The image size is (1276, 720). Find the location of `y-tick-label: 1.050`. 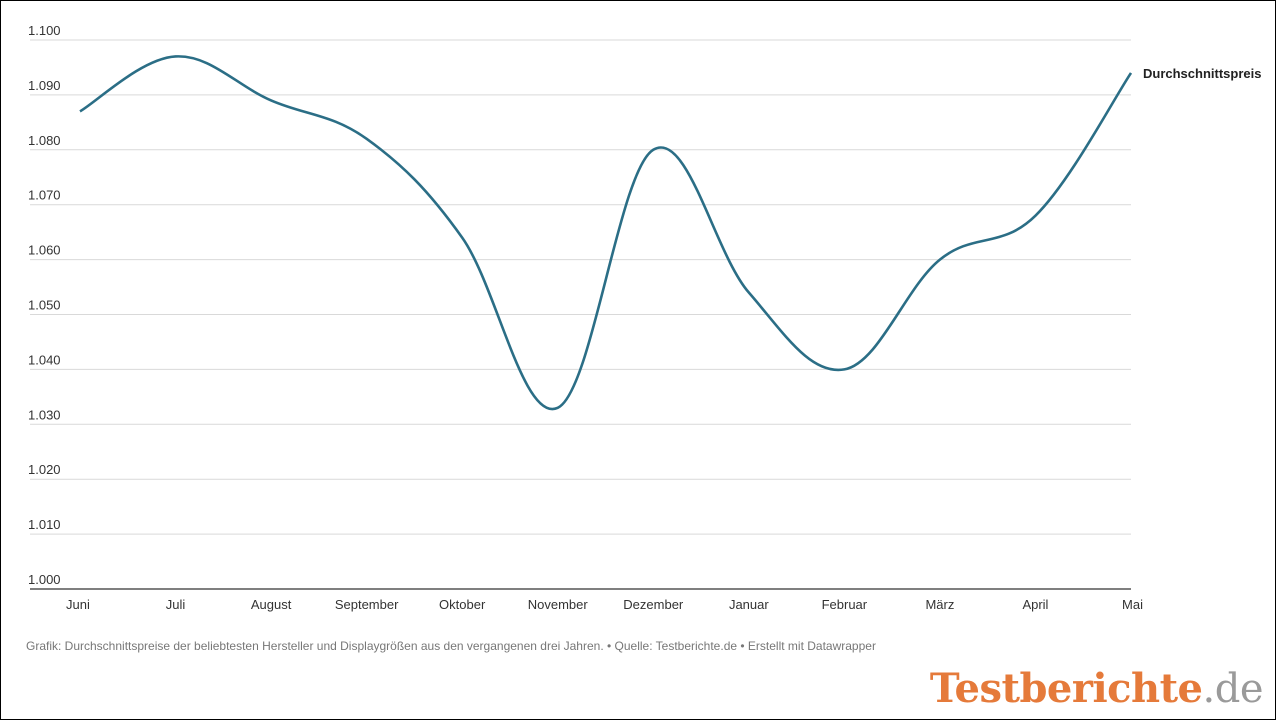

y-tick-label: 1.050 is located at coordinates (44, 305).